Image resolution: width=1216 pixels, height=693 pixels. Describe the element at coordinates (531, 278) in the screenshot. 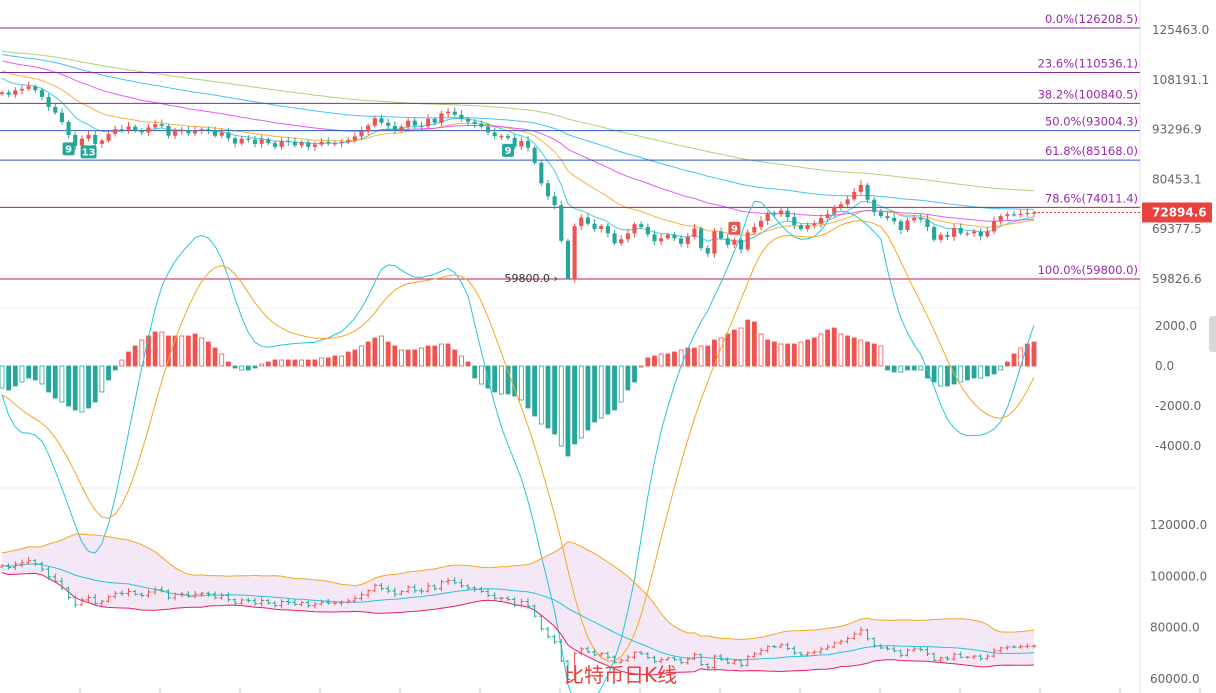

I see `low-price-label: 59800.0 ›` at that location.